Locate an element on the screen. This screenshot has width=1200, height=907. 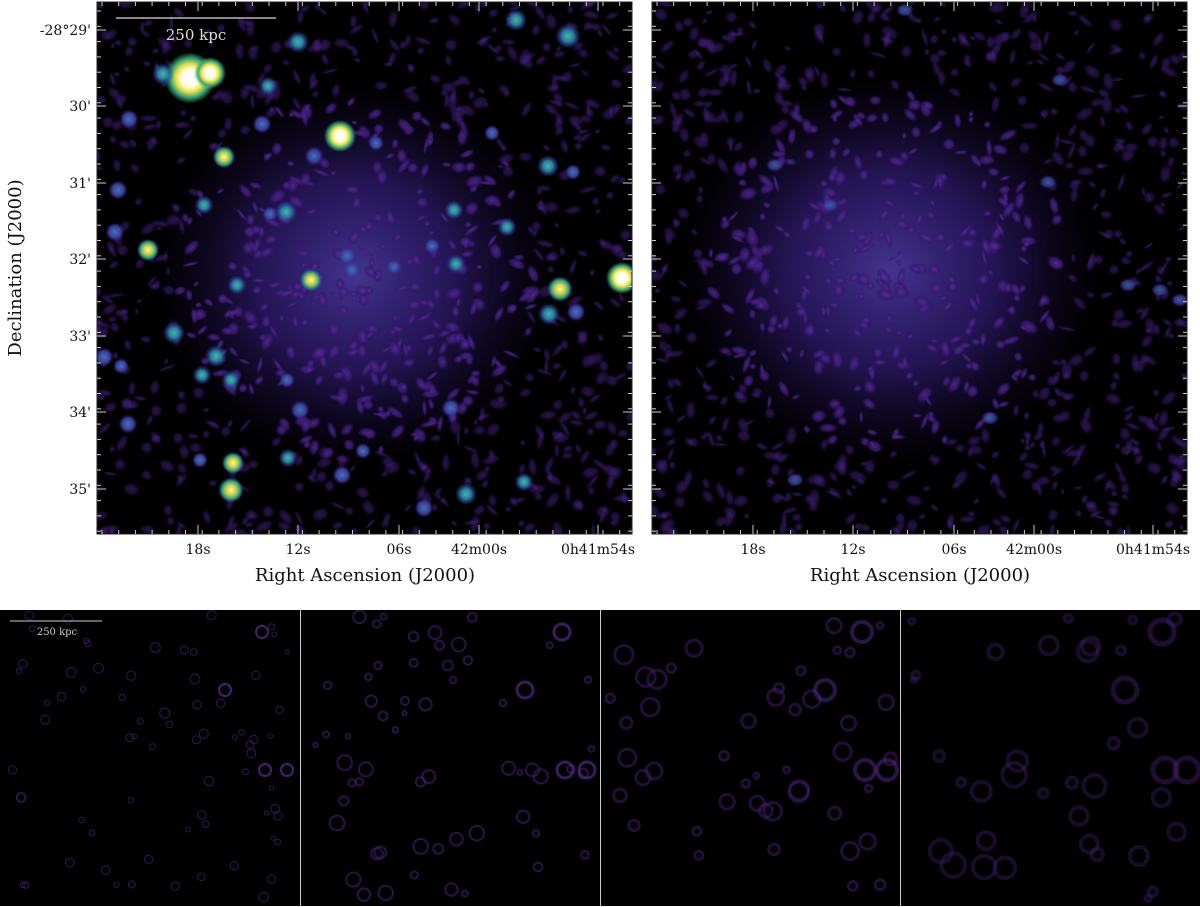
x-axis-label: Right Ascension (J2000) is located at coordinates (365, 575).